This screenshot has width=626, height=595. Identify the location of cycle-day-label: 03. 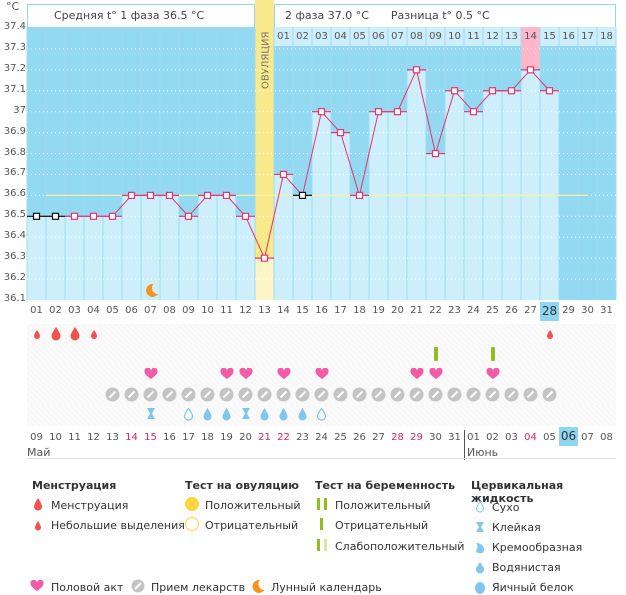
(74, 310).